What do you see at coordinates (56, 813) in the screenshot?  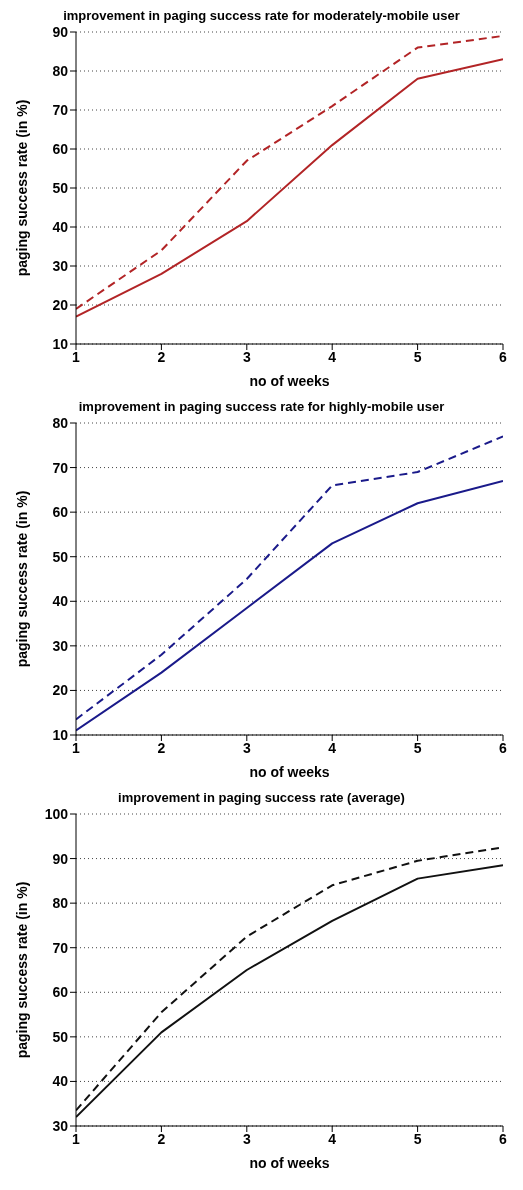 I see `y-tick-label: 100` at bounding box center [56, 813].